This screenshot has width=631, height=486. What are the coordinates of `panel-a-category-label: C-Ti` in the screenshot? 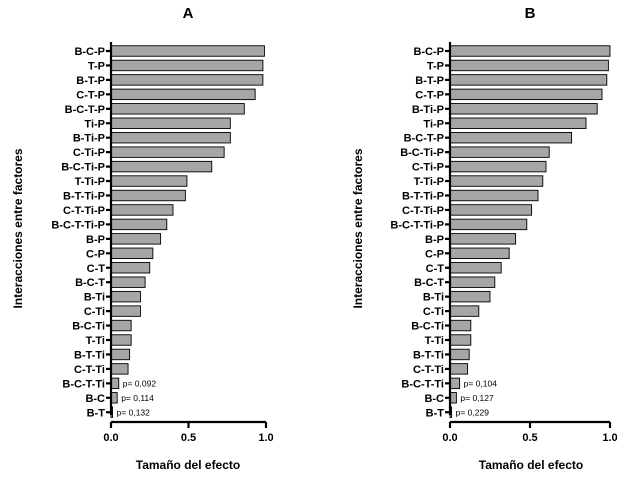 It's located at (94, 312).